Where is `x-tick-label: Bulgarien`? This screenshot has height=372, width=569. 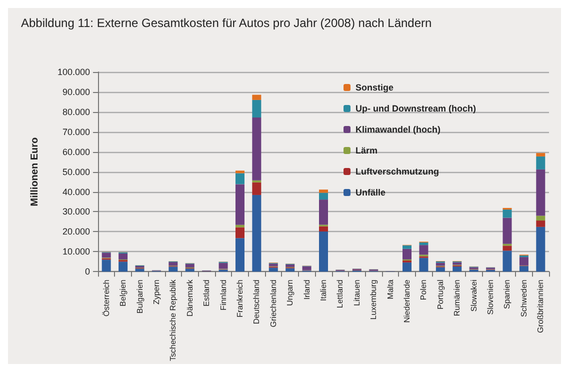 x-tick-label: Bulgarien is located at coordinates (139, 297).